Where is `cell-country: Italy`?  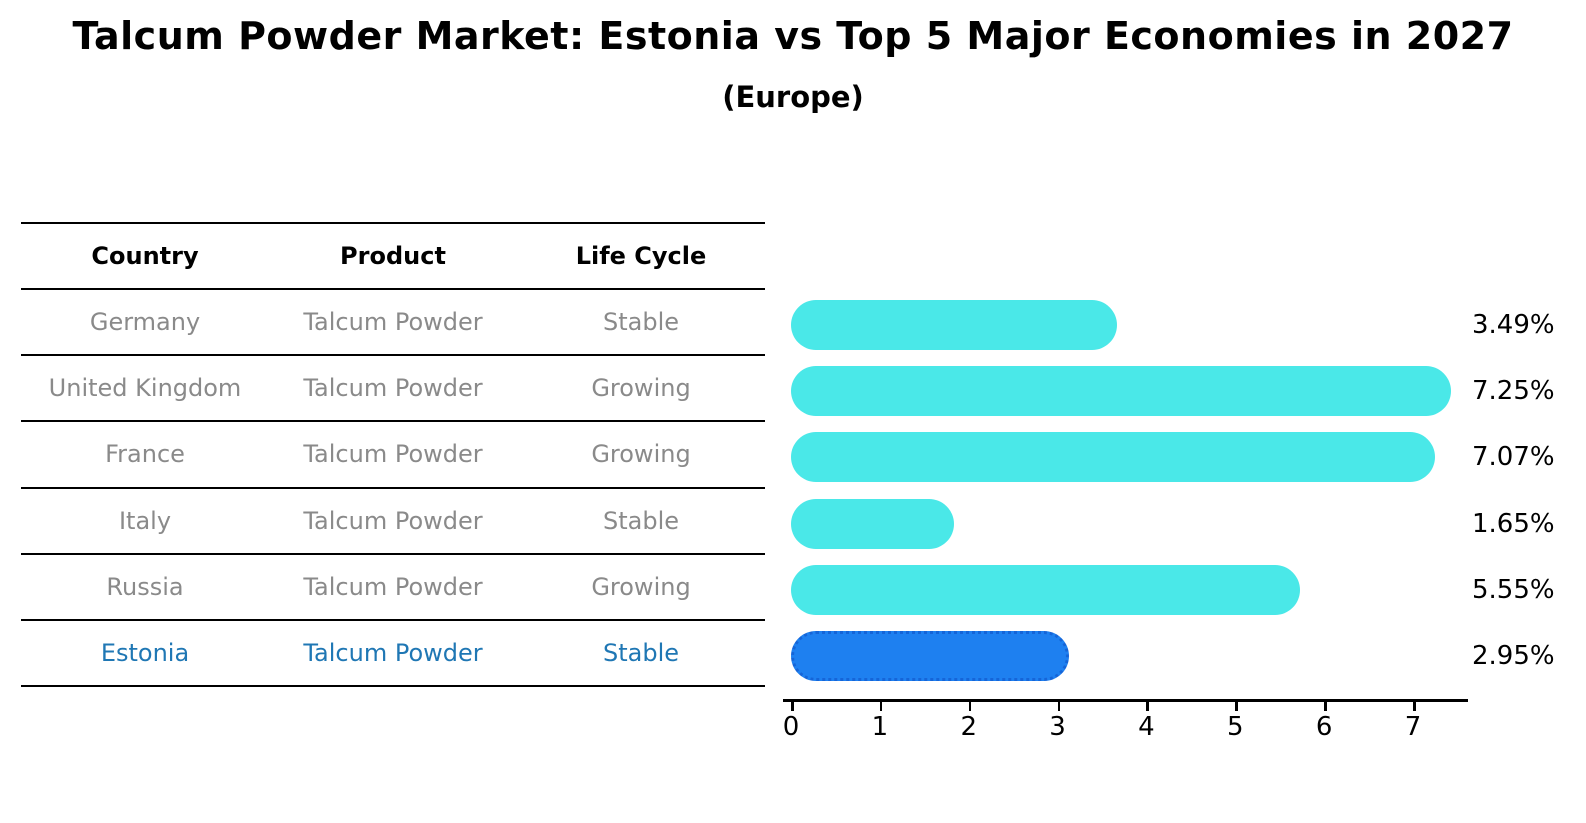
cell-country: Italy is located at coordinates (145, 520).